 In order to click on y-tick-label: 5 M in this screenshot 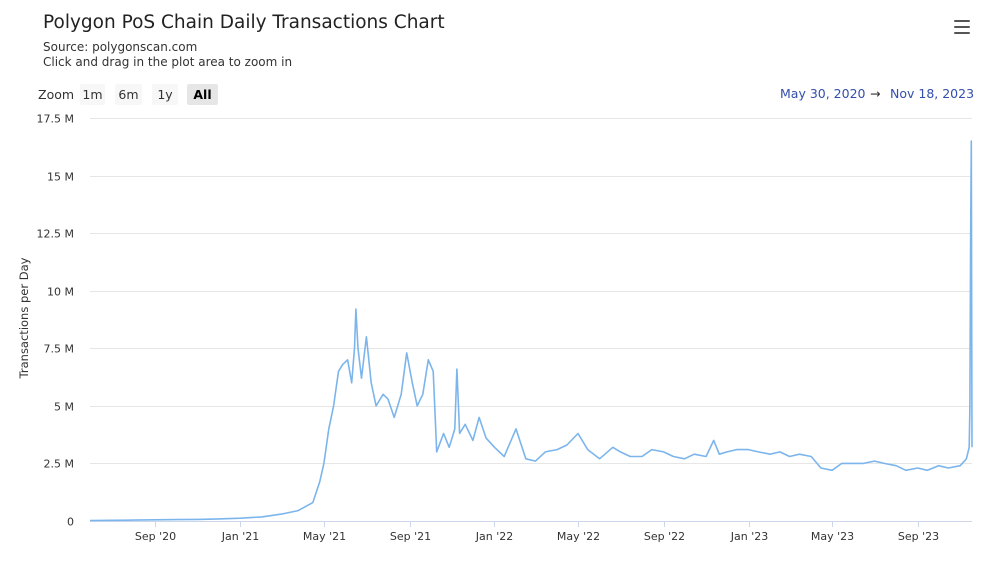, I will do `click(64, 407)`.